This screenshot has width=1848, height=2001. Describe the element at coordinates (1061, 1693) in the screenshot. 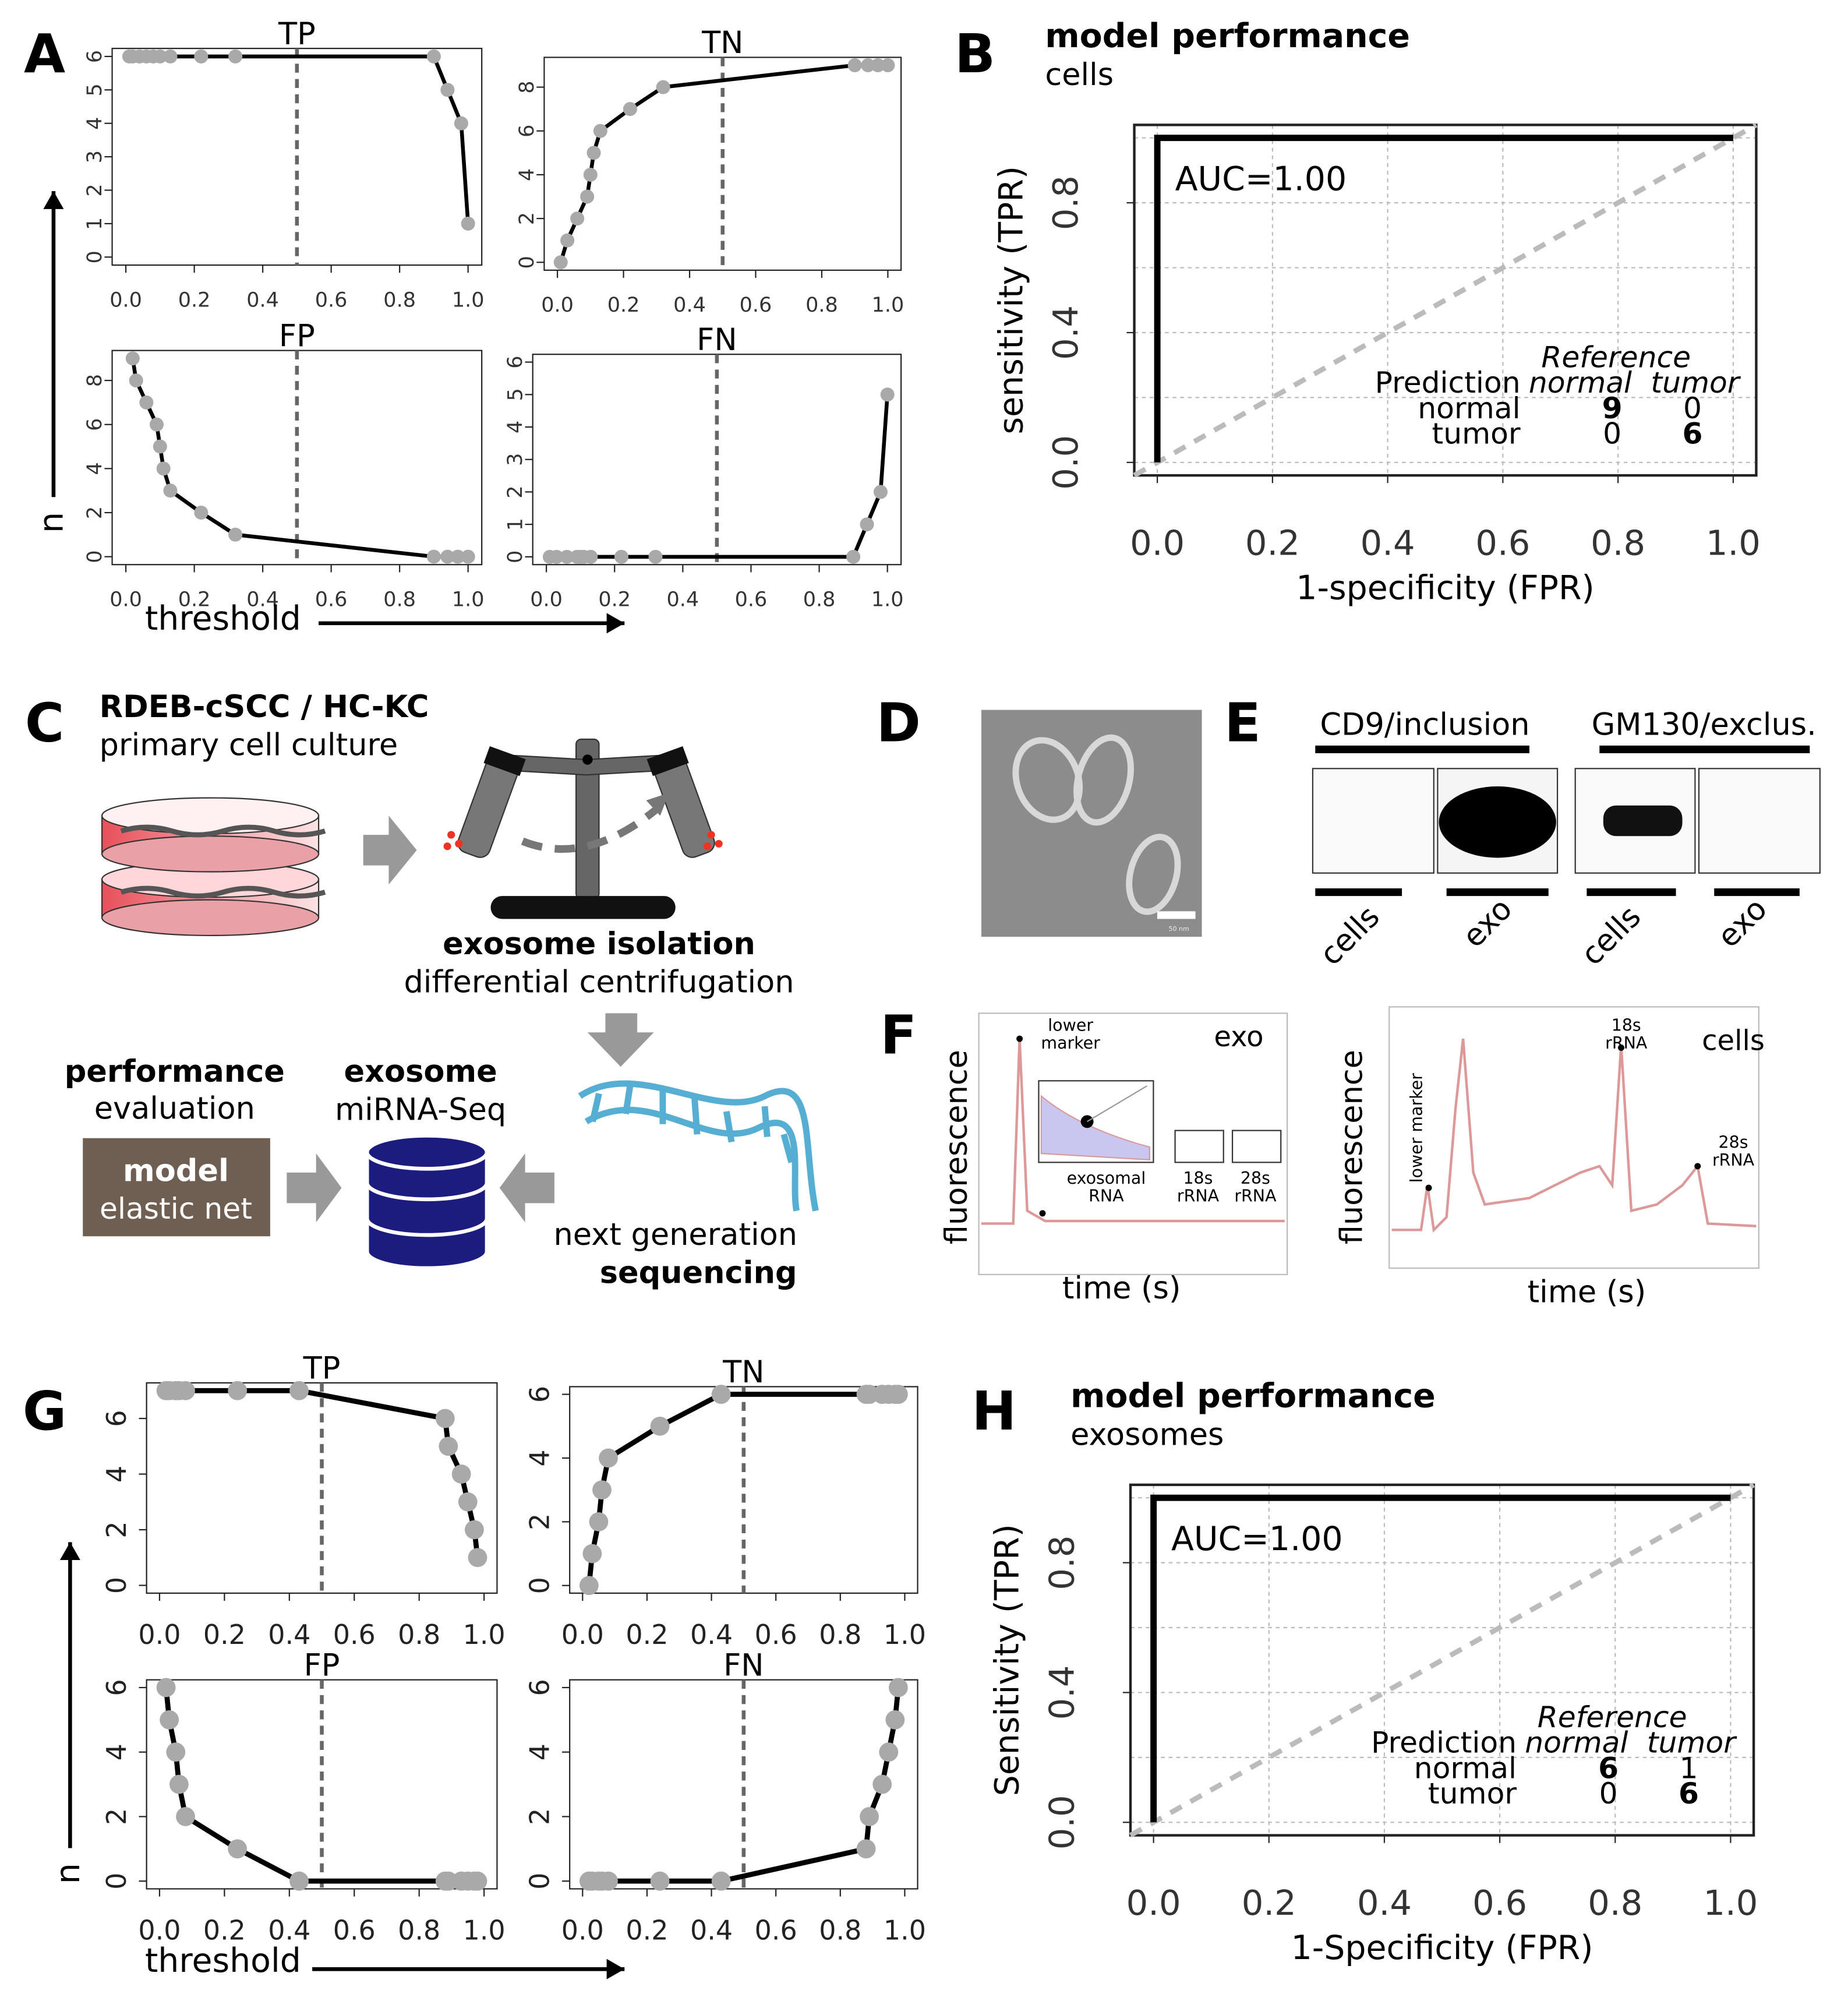

I see `y-tick-label: 0.4` at that location.